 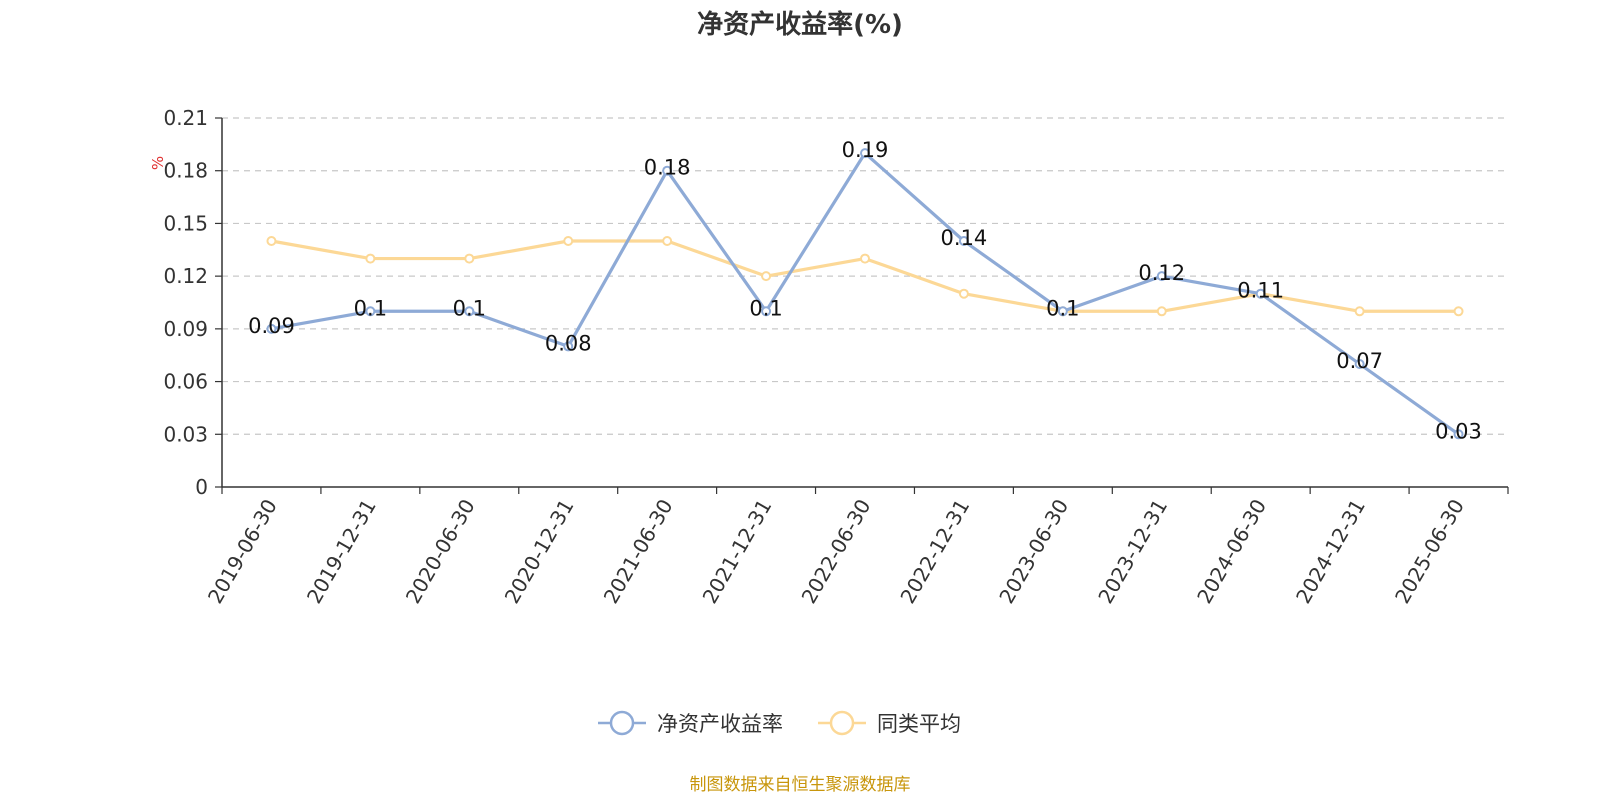 What do you see at coordinates (638, 551) in the screenshot?
I see `x-tick-label: 2021-06-30` at bounding box center [638, 551].